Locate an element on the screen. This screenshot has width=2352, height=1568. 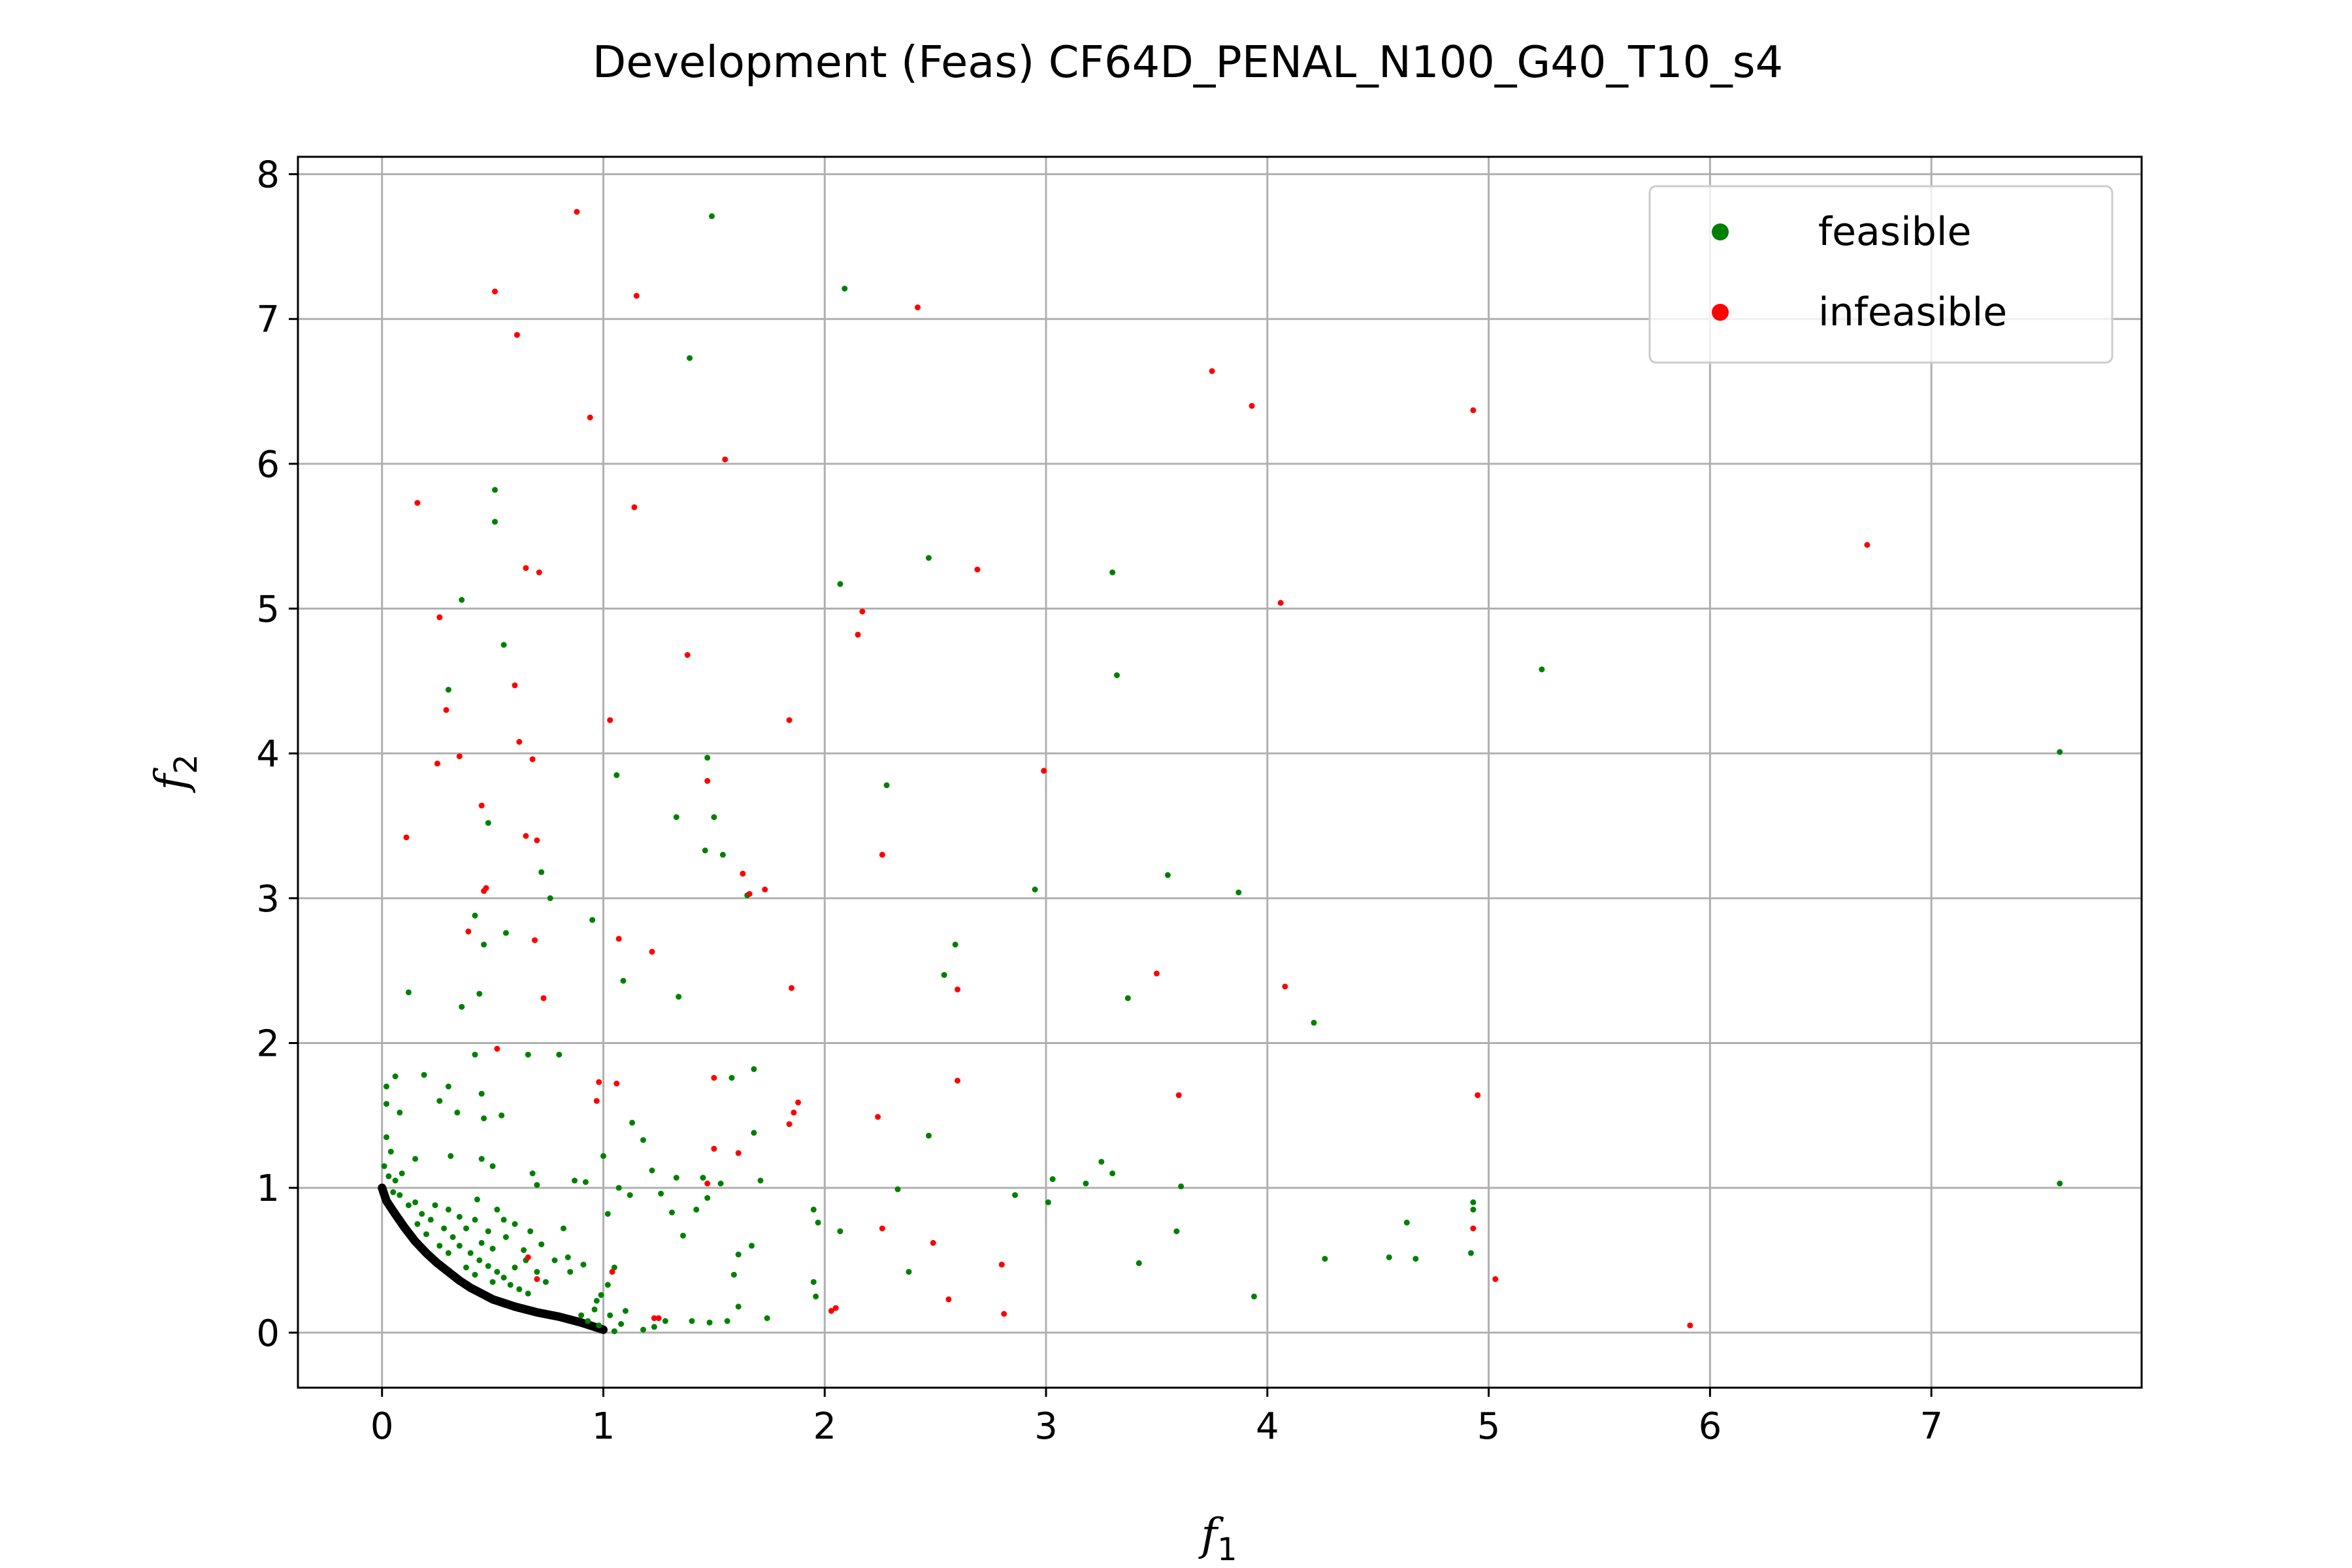
x-tick-label-6: 6 is located at coordinates (1710, 1426).